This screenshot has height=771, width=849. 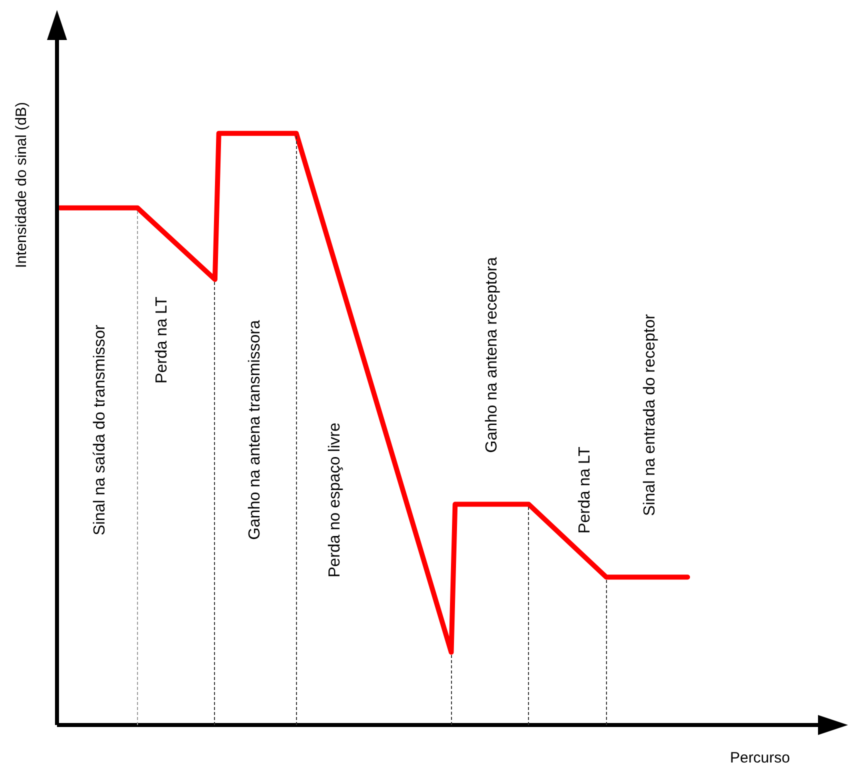 What do you see at coordinates (760, 758) in the screenshot?
I see `x-axis-title: Percurso` at bounding box center [760, 758].